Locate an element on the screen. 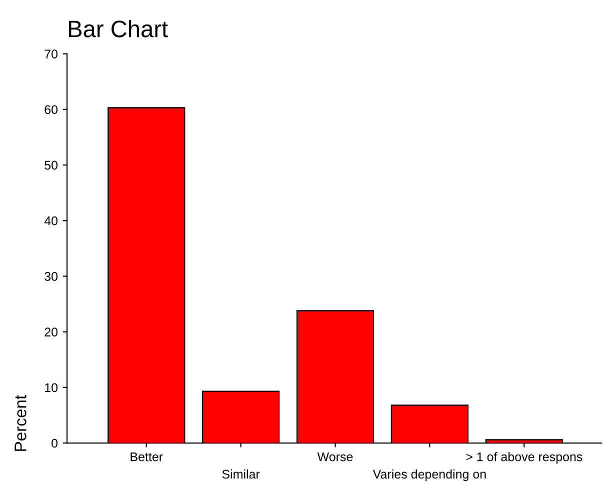 This screenshot has width=604, height=489. y-tick-label: 70 is located at coordinates (51, 54).